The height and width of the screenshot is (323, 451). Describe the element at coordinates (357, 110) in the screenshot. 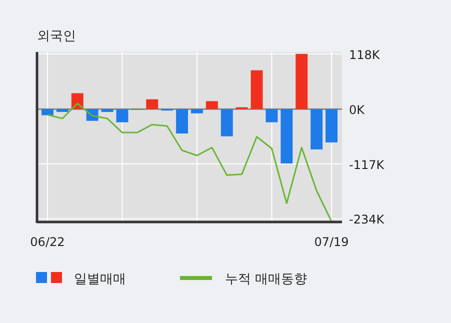

I see `y-tick-label: 0K` at that location.